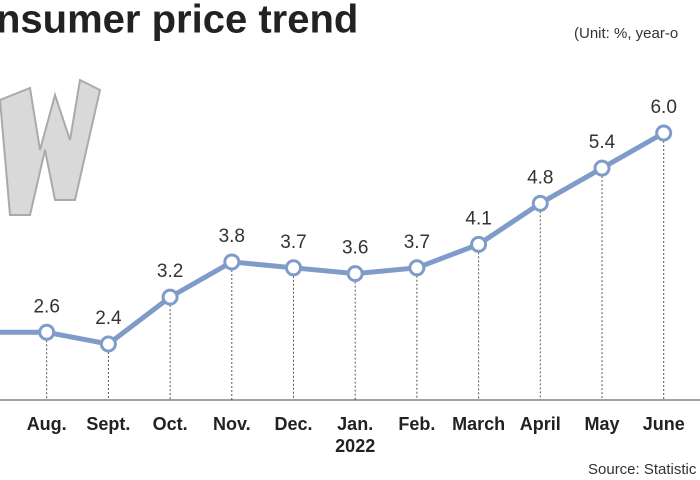  What do you see at coordinates (540, 424) in the screenshot?
I see `x-tick-label: April` at bounding box center [540, 424].